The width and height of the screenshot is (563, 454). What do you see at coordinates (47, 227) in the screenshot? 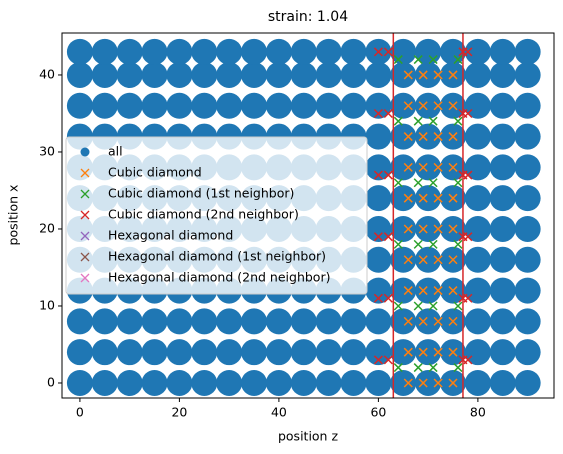
I see `y-tick-label: 20` at bounding box center [47, 227].